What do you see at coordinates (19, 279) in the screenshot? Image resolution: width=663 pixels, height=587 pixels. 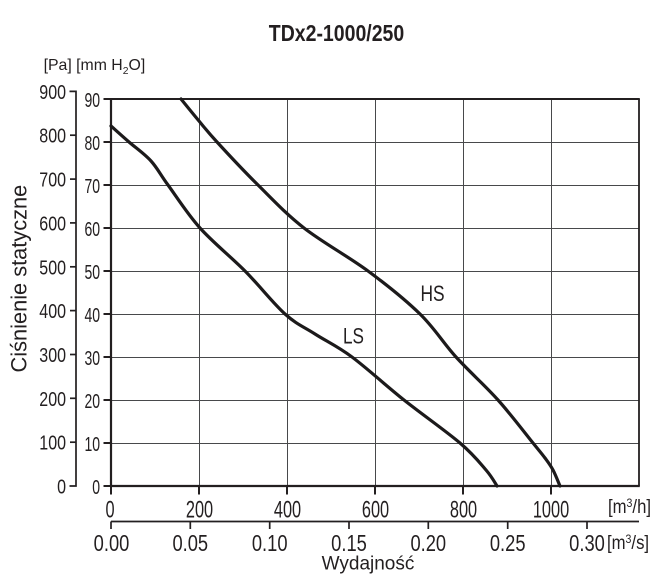 I see `svg-text: Ciśnienie statyczne` at bounding box center [19, 279].